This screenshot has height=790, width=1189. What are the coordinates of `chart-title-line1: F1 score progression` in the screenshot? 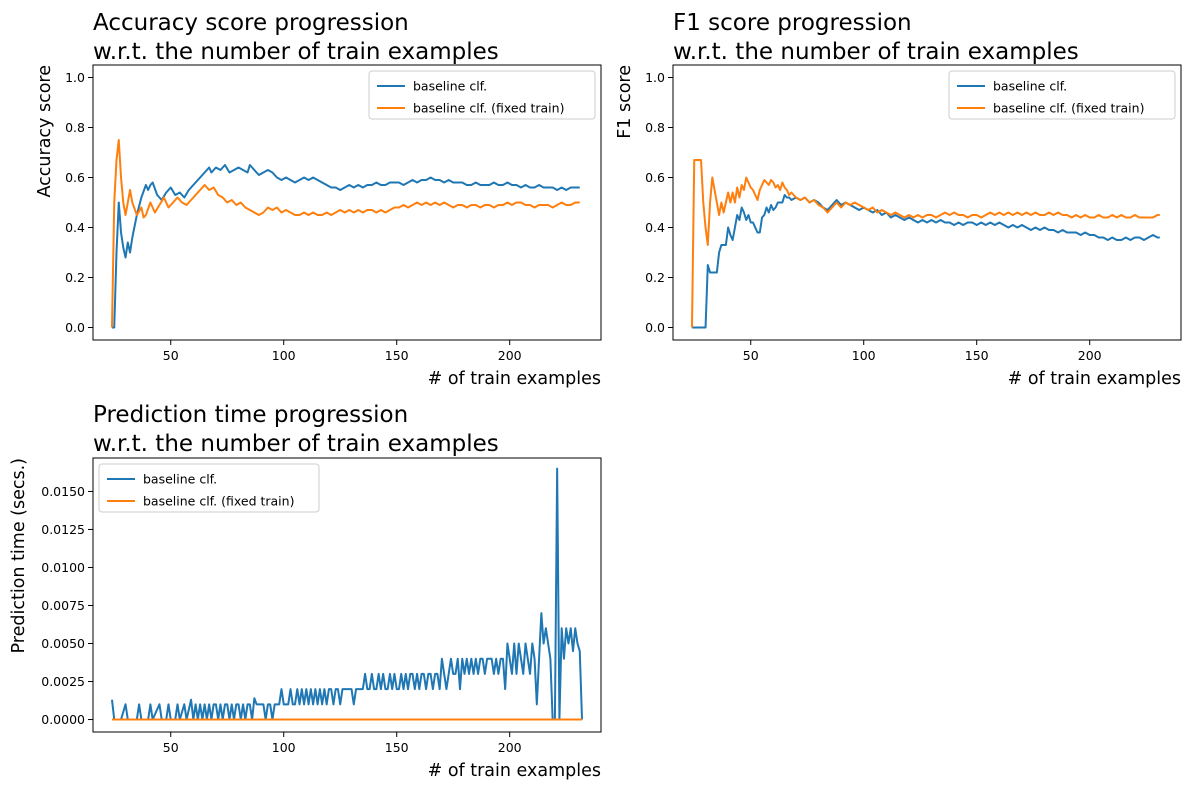 It's located at (792, 23).